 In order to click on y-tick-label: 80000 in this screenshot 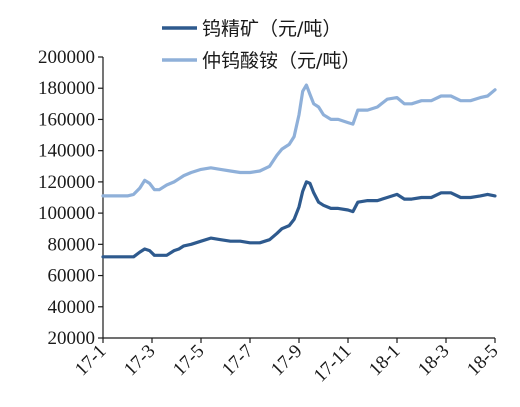, I will do `click(72, 244)`.